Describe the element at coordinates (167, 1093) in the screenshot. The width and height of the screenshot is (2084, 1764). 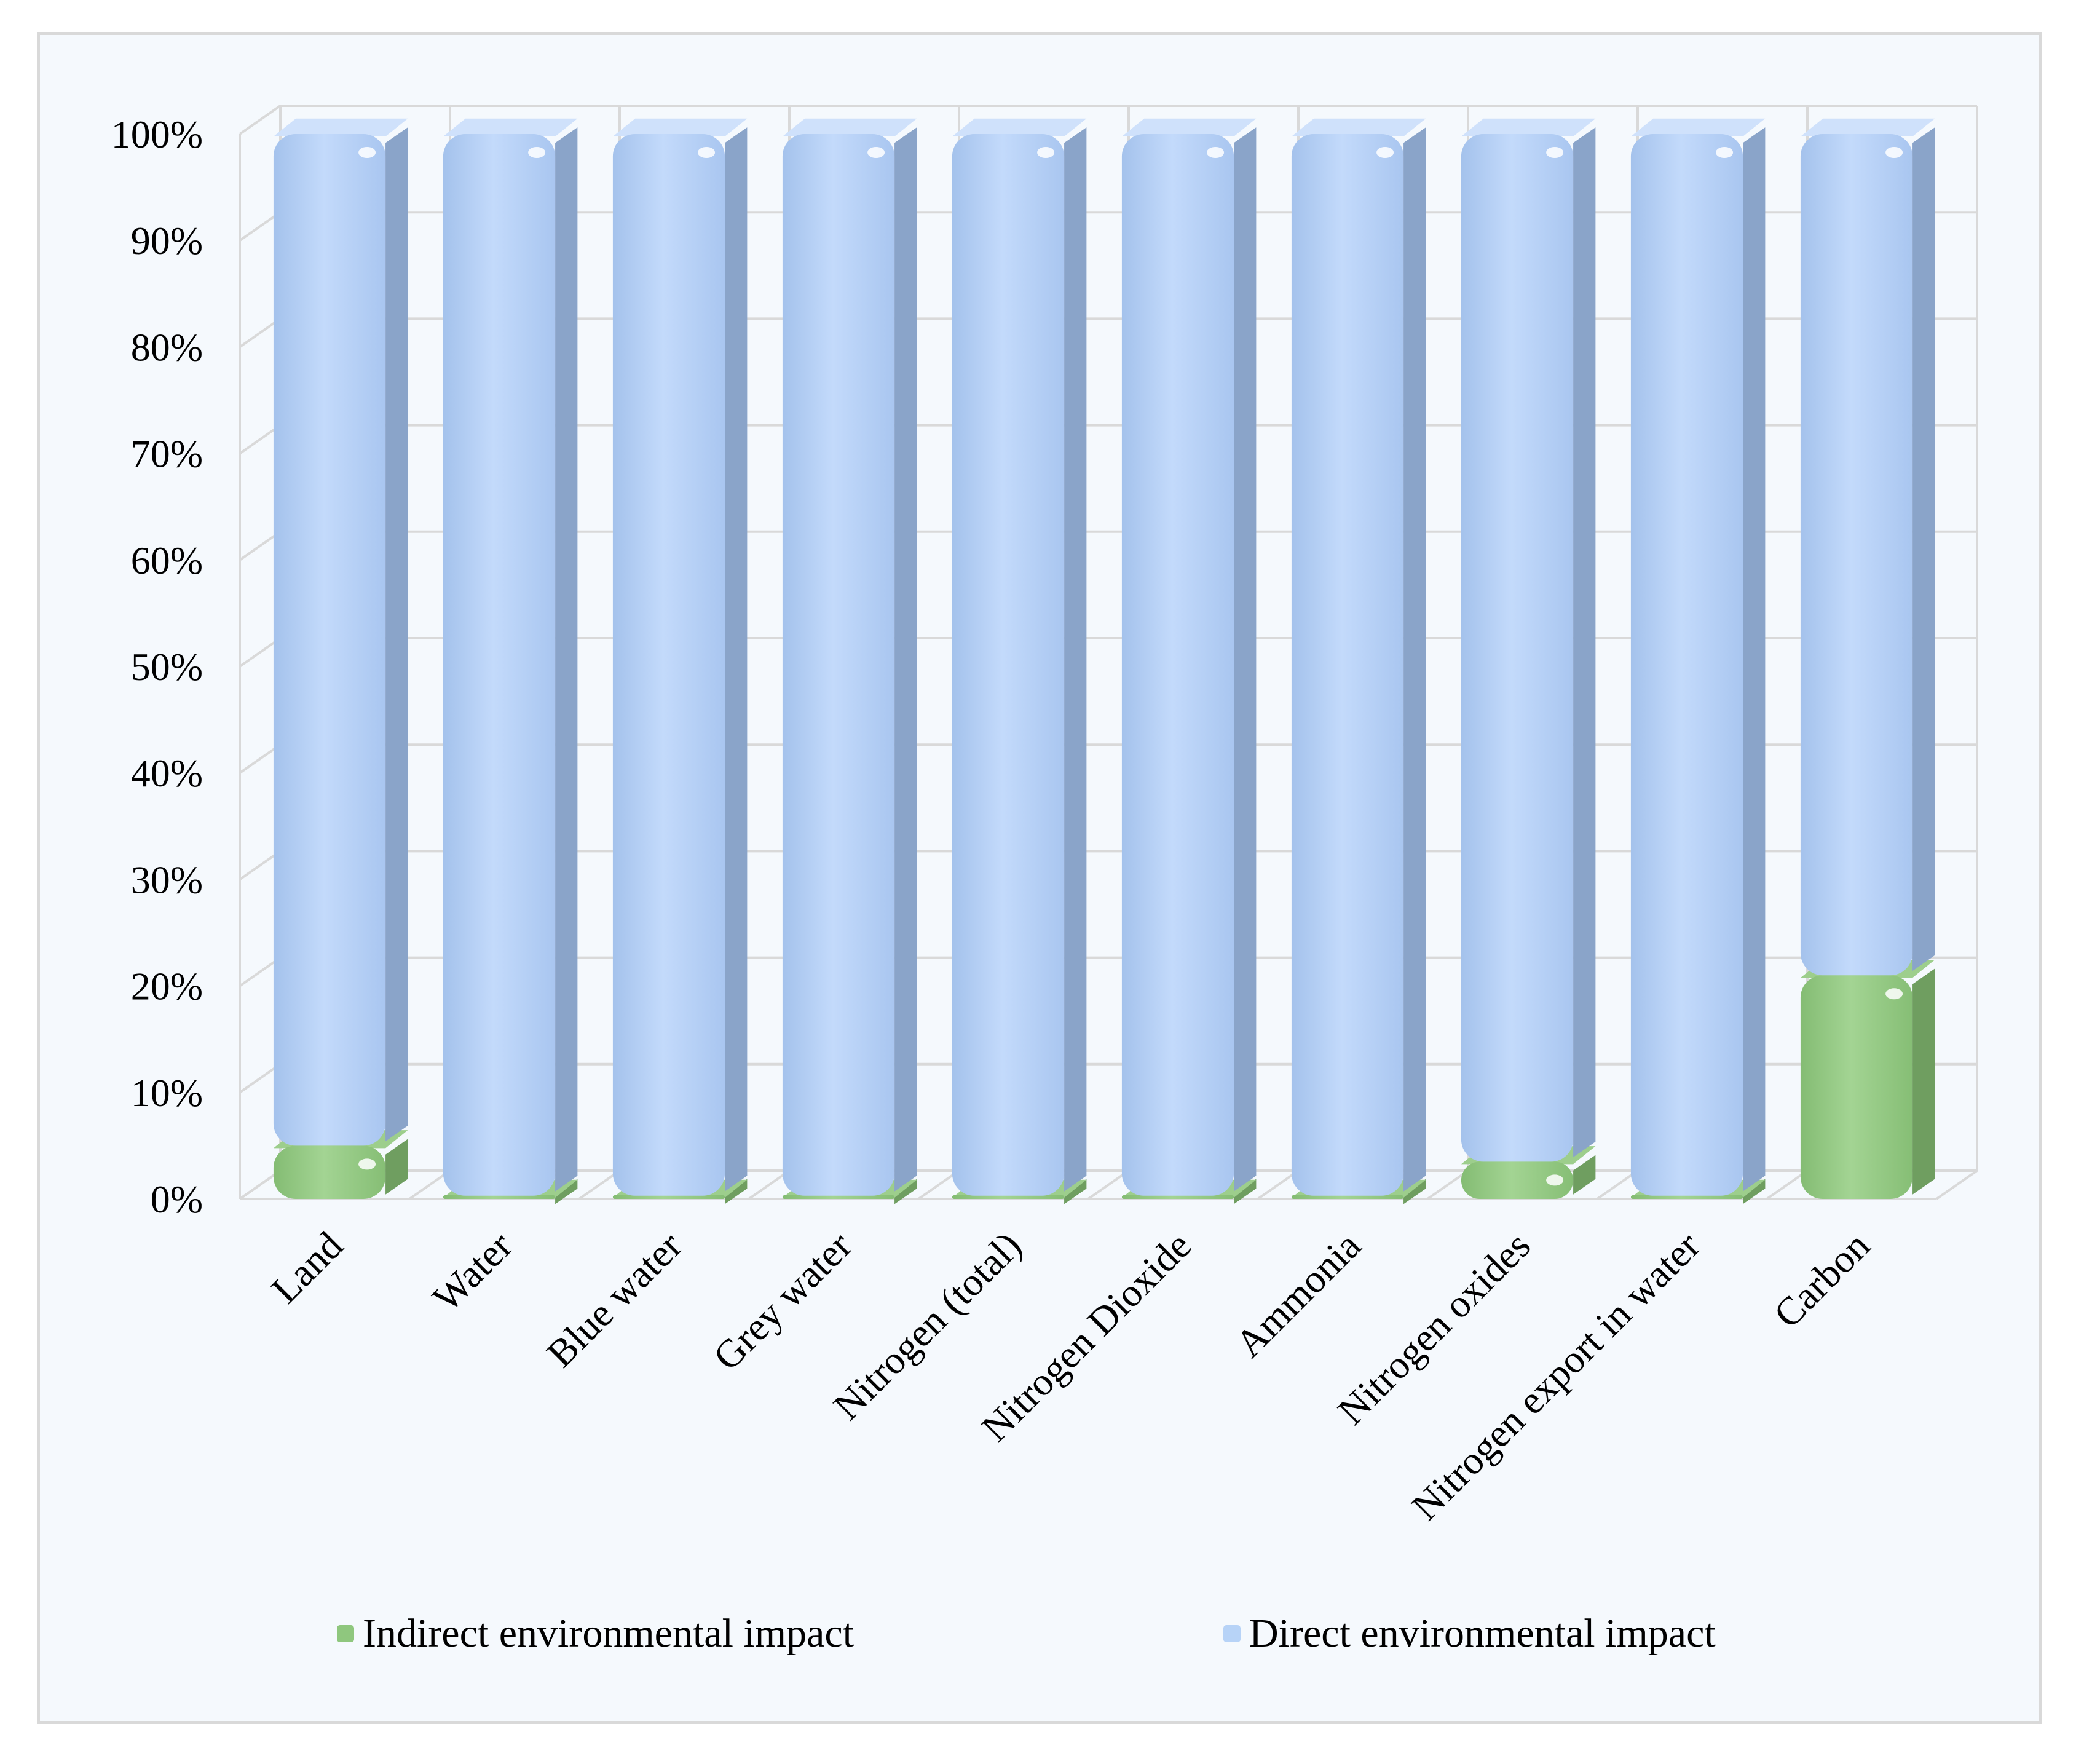
I see `y-tick-label: 10%` at that location.